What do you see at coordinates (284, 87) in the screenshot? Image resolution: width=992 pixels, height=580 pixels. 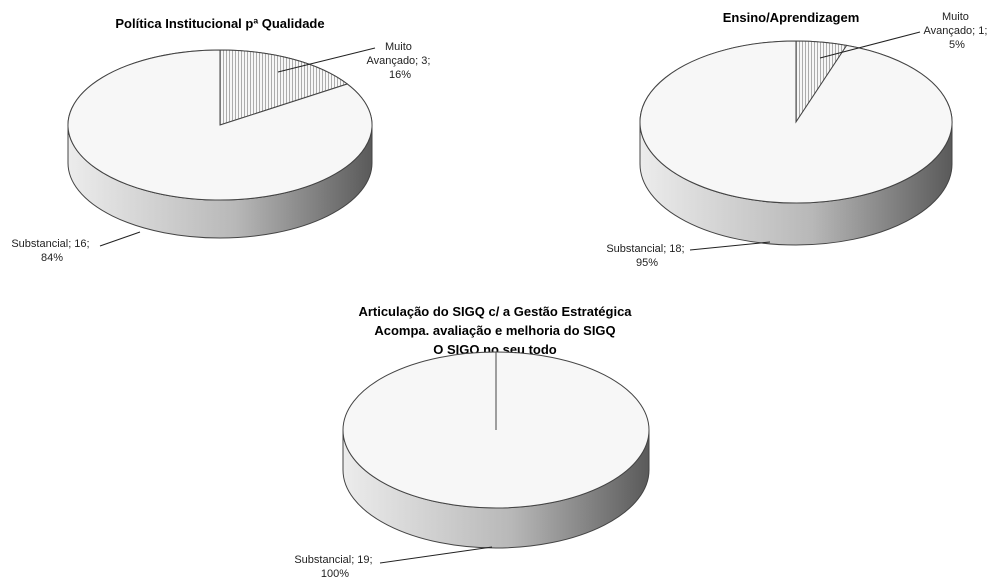 I see `slice-muito-avan-ado` at bounding box center [284, 87].